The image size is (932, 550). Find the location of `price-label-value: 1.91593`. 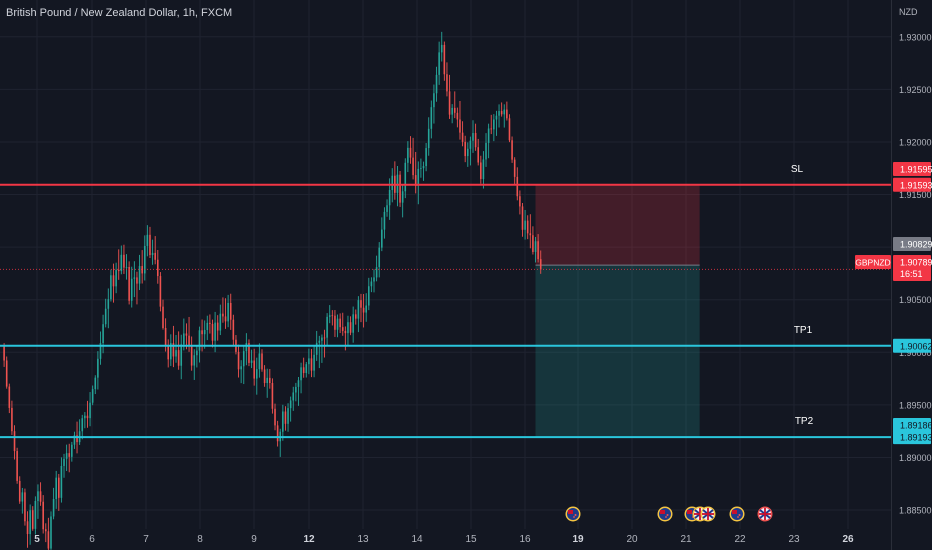

price-label-value: 1.91593 is located at coordinates (916, 185).